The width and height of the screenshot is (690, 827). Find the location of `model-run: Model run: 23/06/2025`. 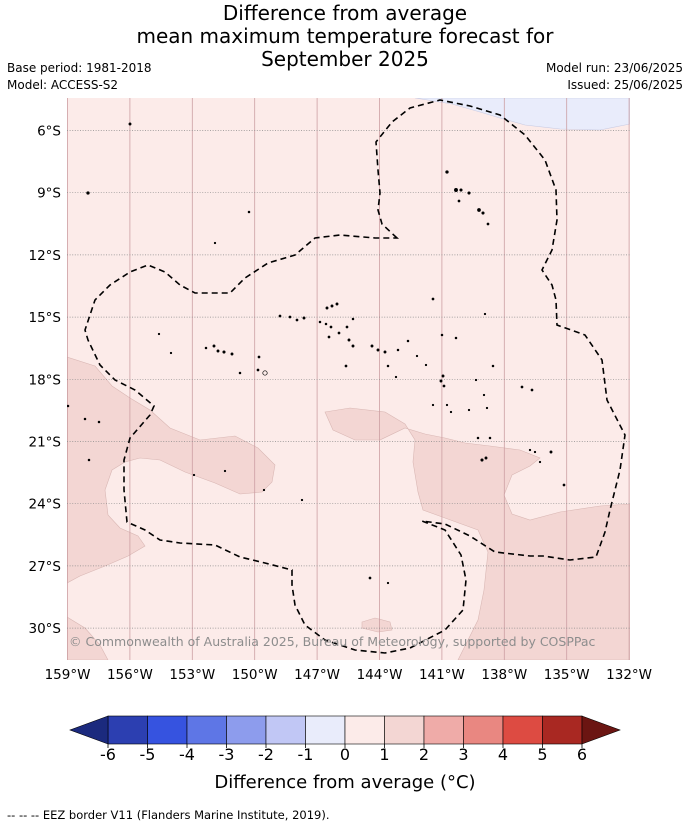

model-run: Model run: 23/06/2025 is located at coordinates (614, 68).